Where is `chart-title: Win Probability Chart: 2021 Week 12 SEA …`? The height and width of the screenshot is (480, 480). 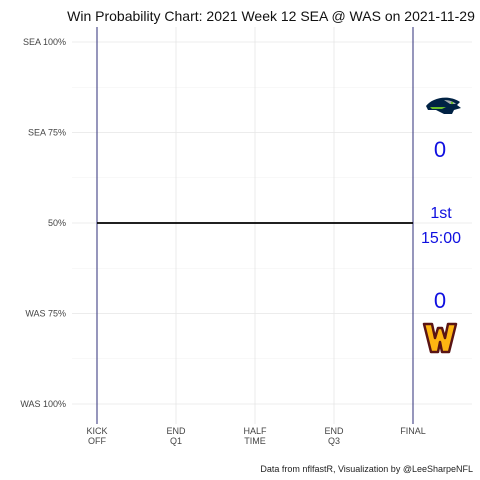 chart-title: Win Probability Chart: 2021 Week 12 SEA … is located at coordinates (271, 16).